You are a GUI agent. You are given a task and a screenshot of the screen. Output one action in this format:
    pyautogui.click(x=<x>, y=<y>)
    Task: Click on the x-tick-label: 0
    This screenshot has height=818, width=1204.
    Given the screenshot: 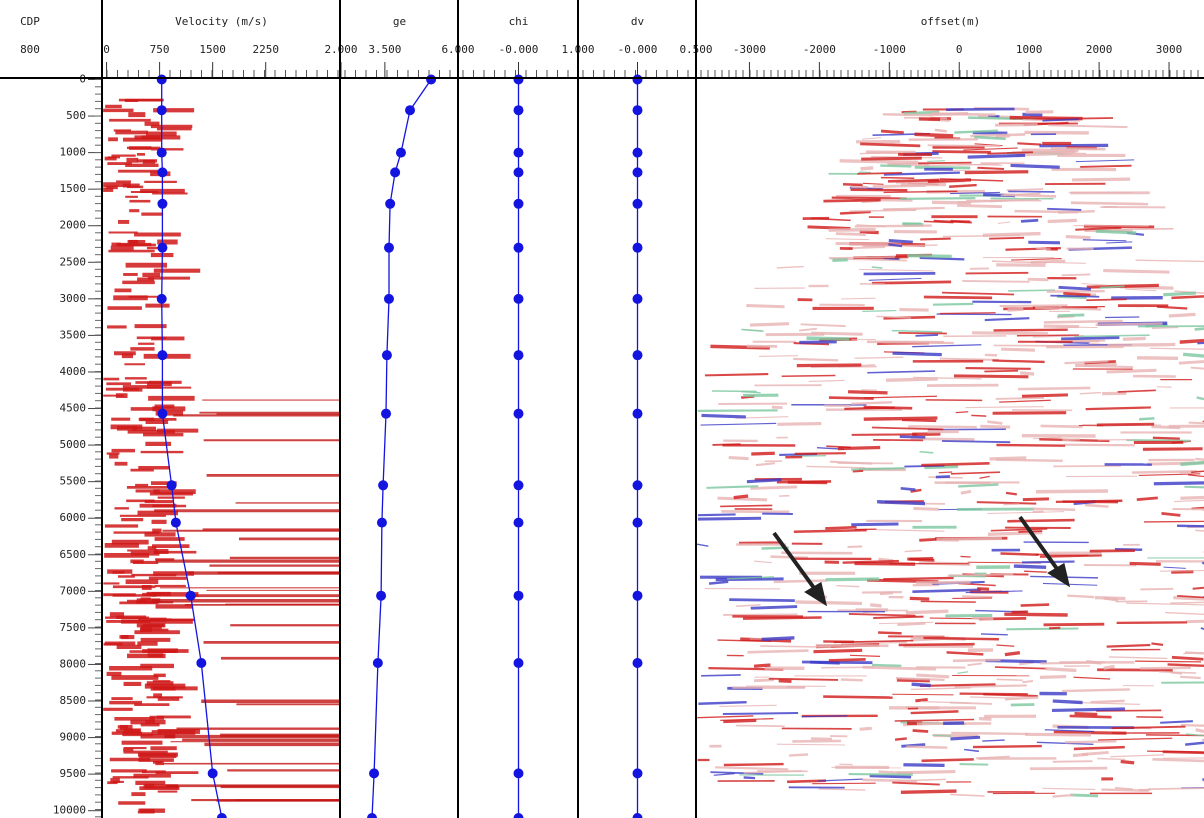 What is the action you would take?
    pyautogui.click(x=959, y=49)
    